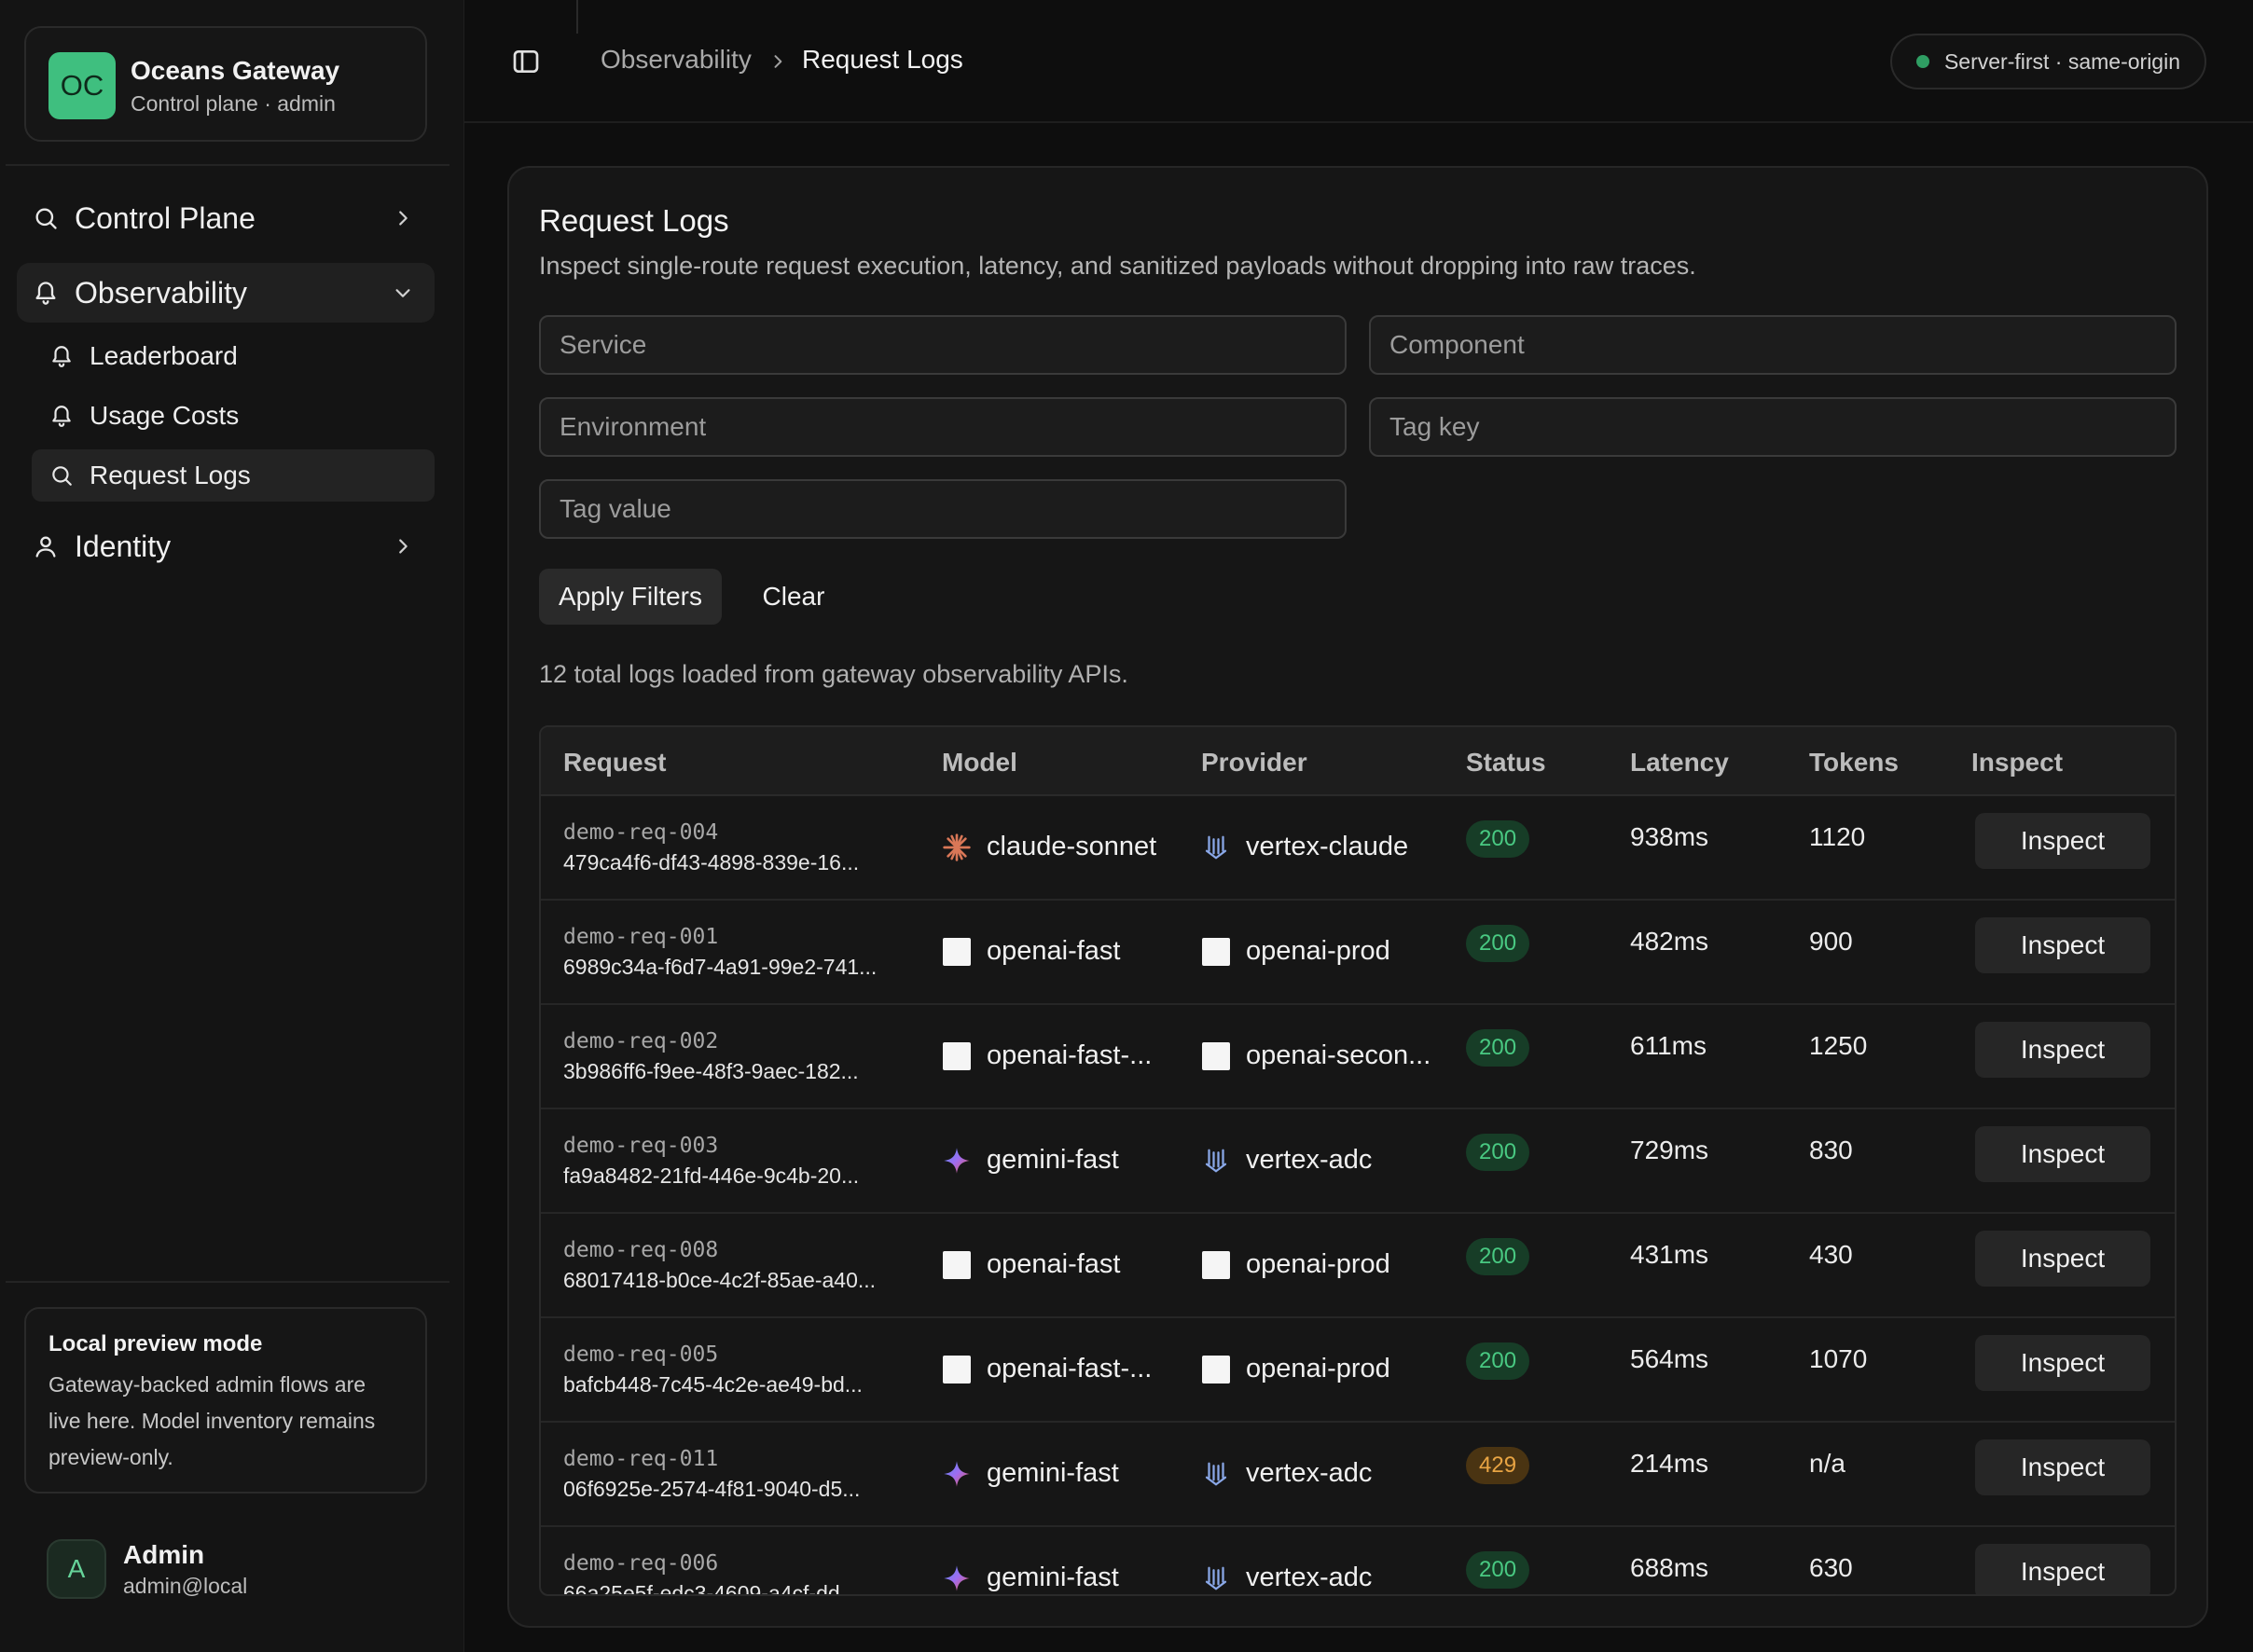  I want to click on sidebar-section-identity: Identity, so click(226, 546).